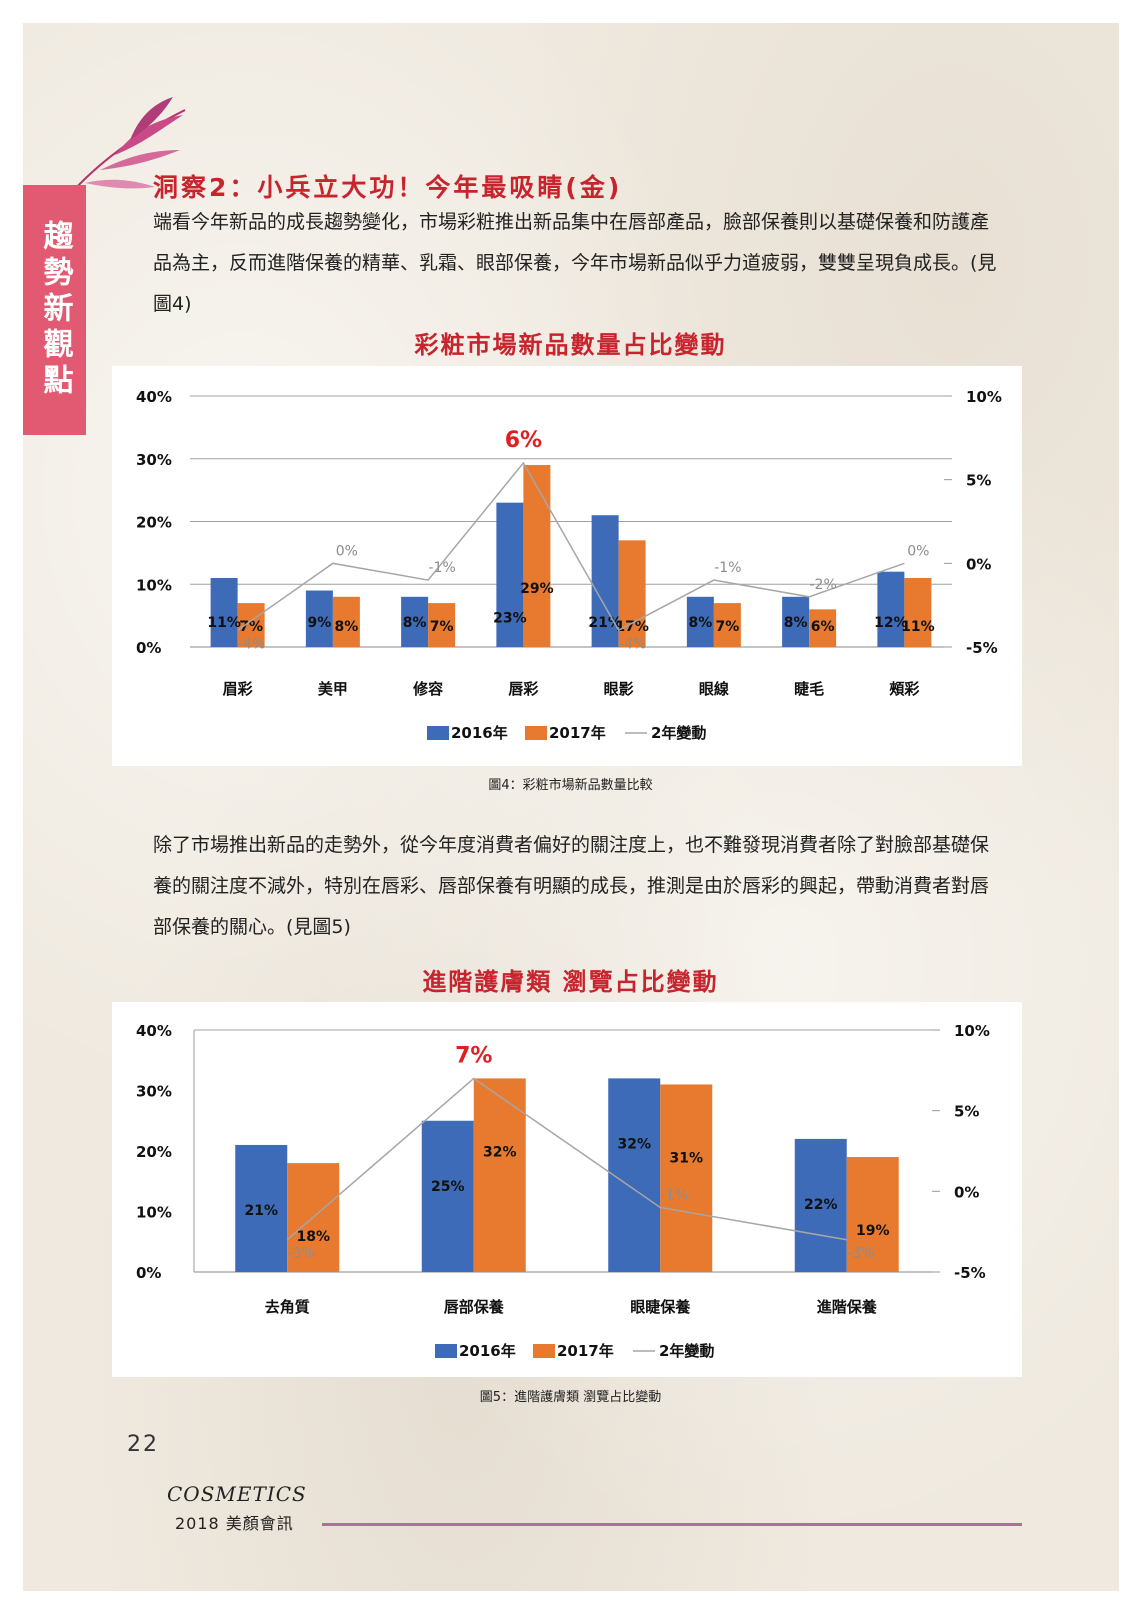 This screenshot has height=1614, width=1141. What do you see at coordinates (438, 733) in the screenshot?
I see `chart1-legend-2016-swatch` at bounding box center [438, 733].